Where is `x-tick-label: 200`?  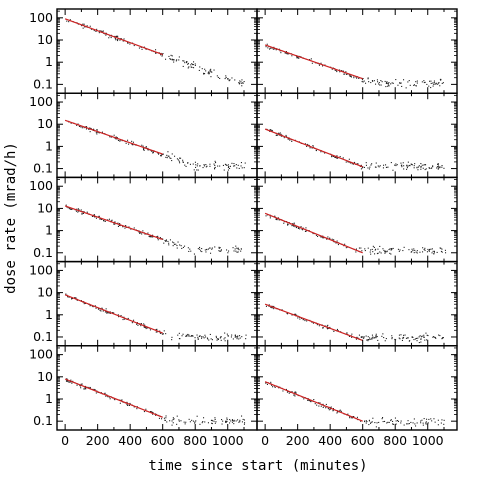
x-tick-label: 200 is located at coordinates (98, 440).